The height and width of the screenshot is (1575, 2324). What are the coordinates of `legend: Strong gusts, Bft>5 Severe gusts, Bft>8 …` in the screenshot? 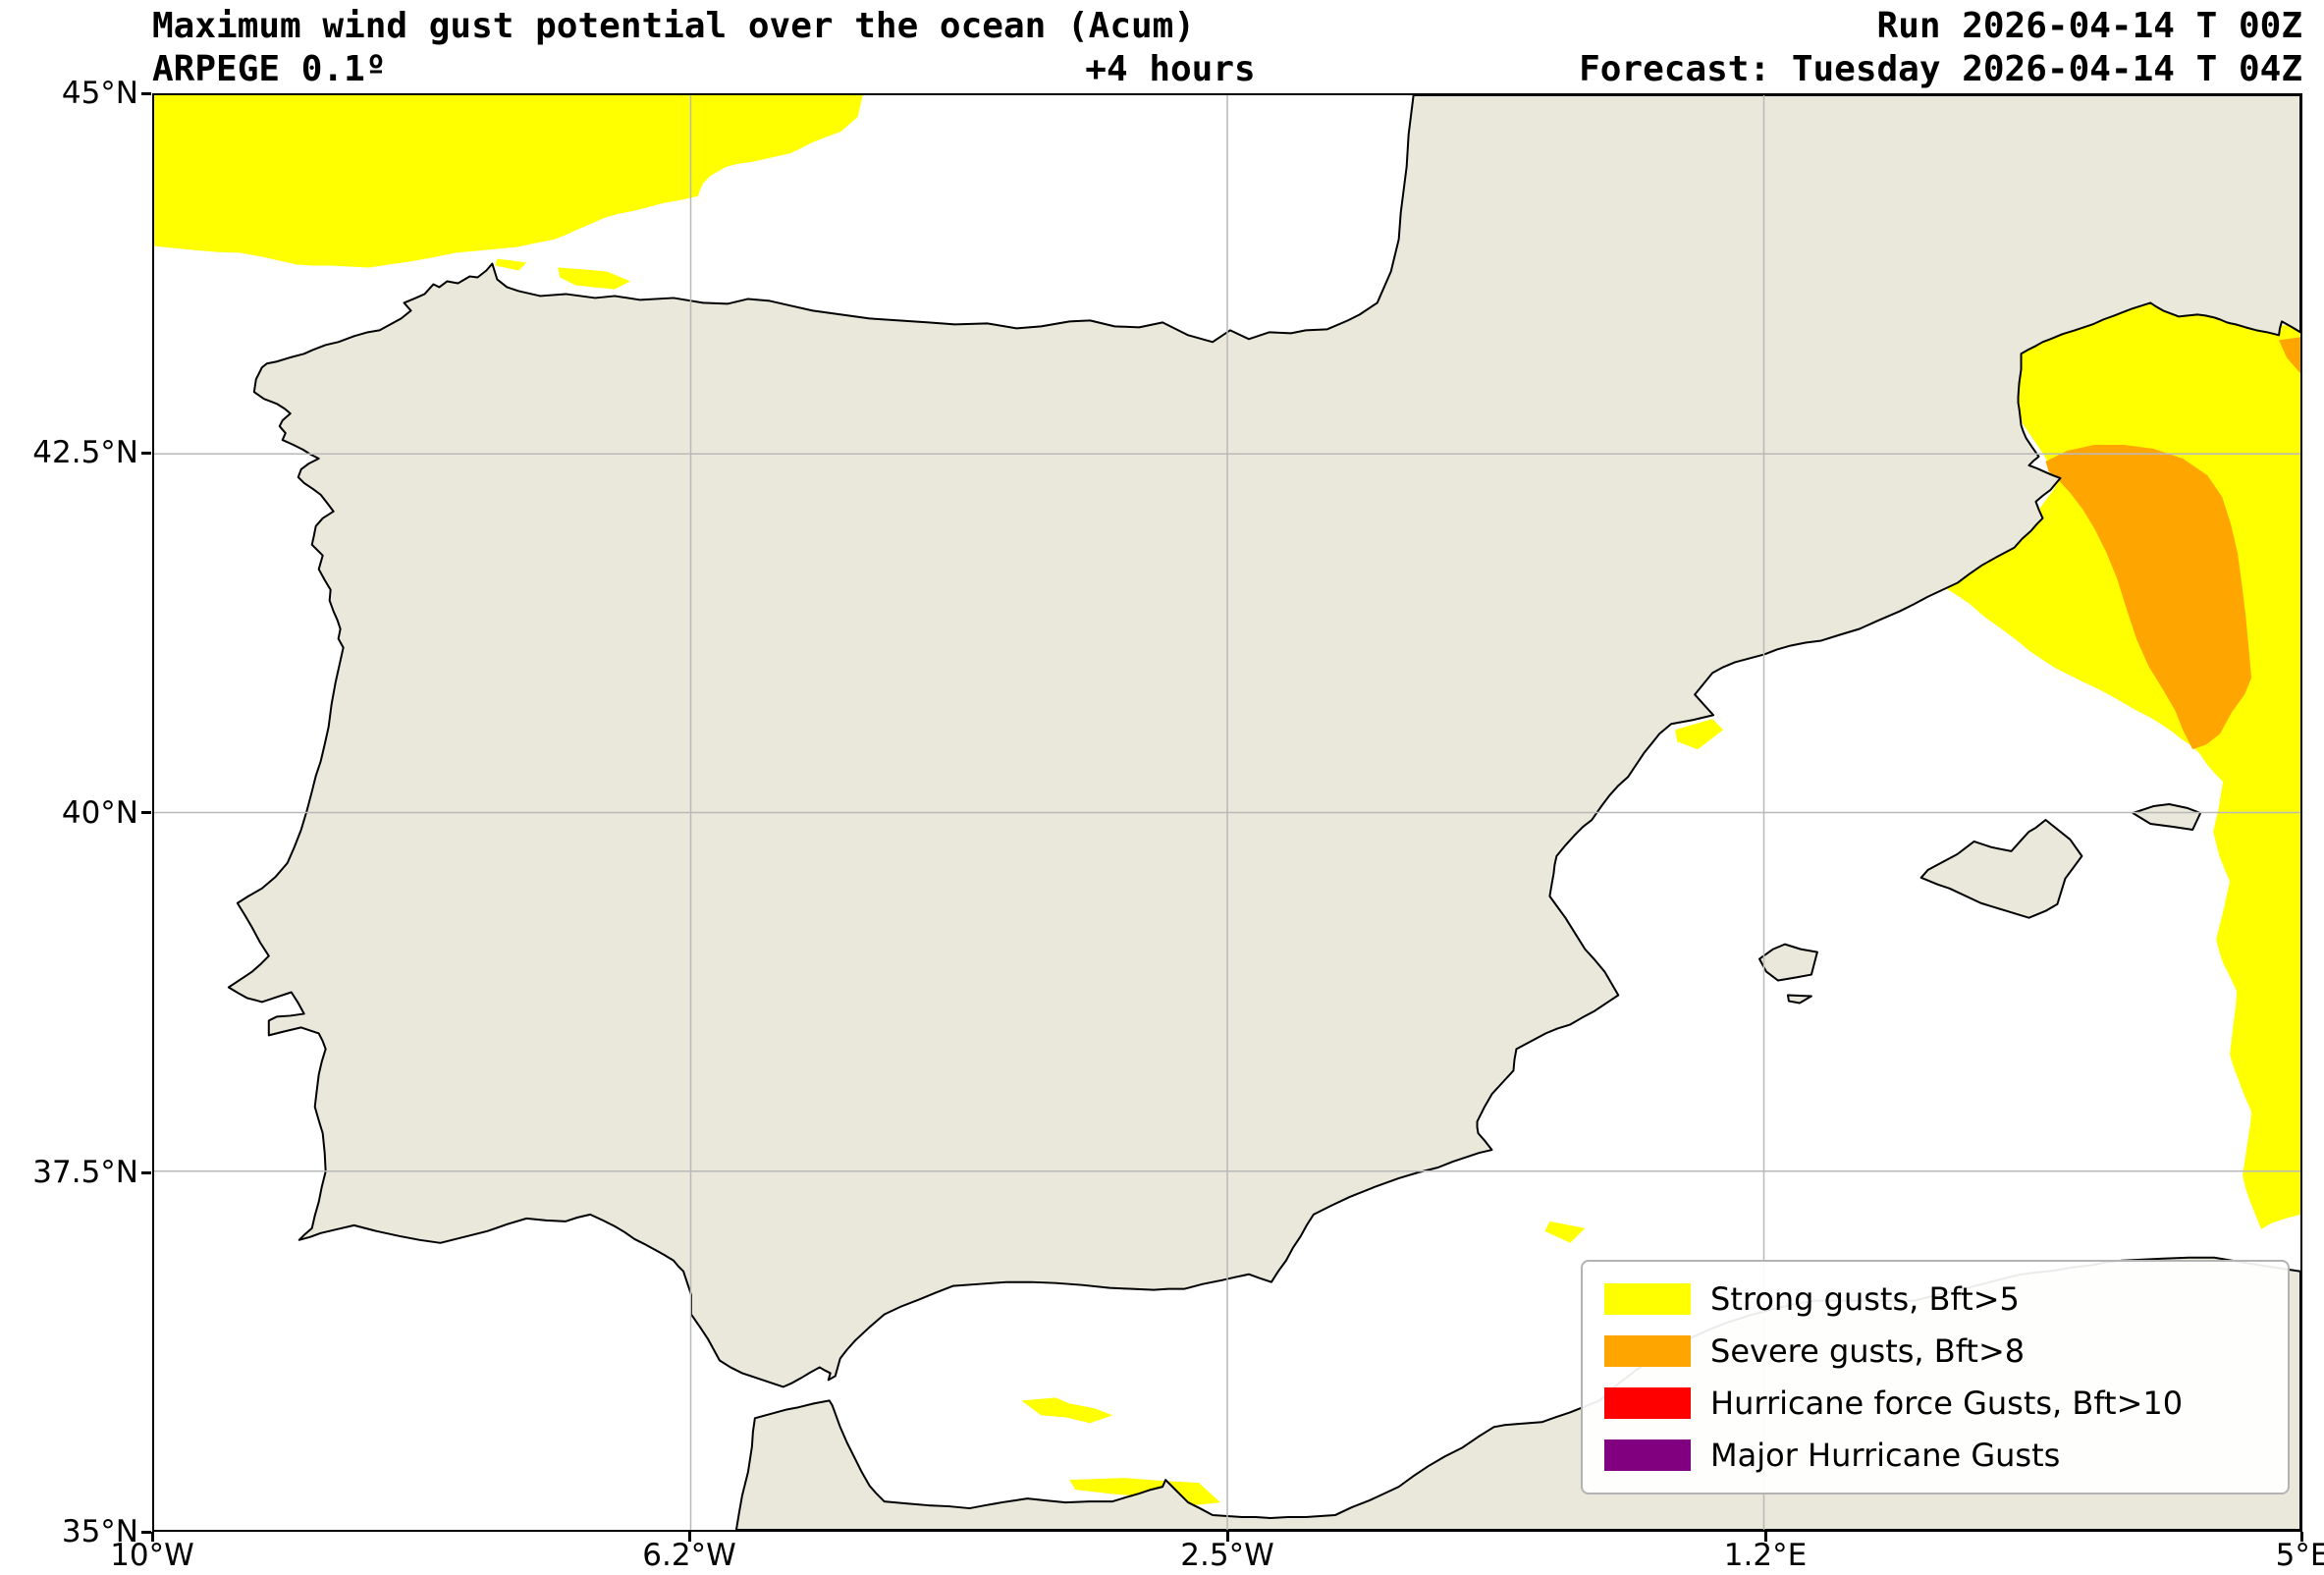 It's located at (1935, 1377).